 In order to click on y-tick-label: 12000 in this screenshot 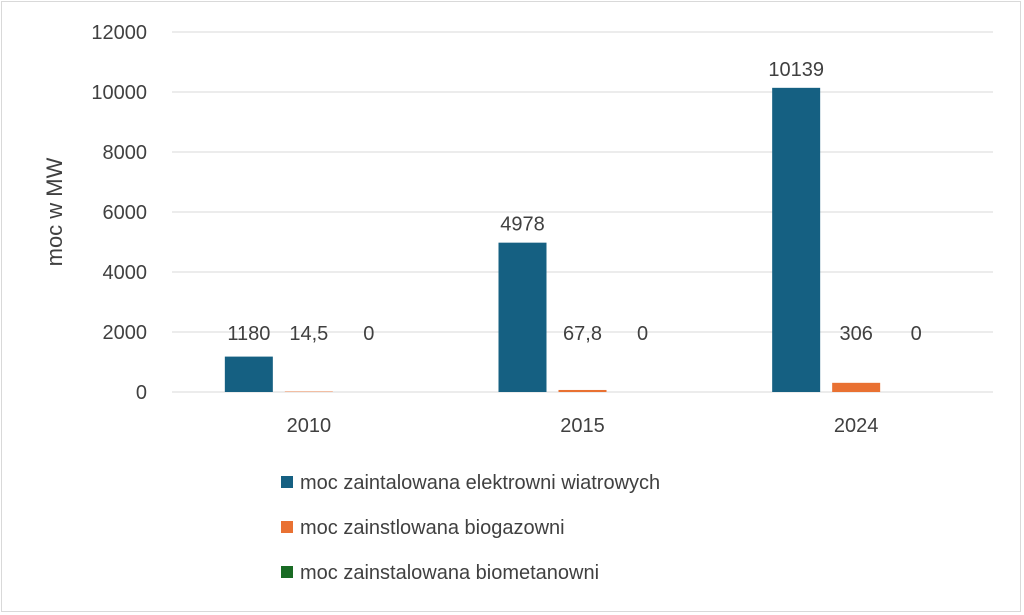, I will do `click(119, 33)`.